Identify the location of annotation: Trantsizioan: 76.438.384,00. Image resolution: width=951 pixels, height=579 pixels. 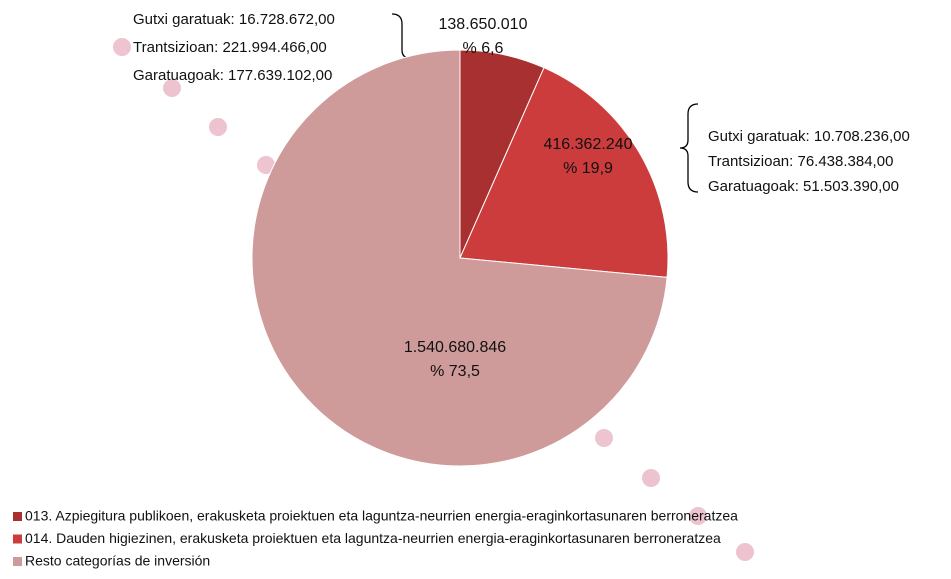
(800, 161).